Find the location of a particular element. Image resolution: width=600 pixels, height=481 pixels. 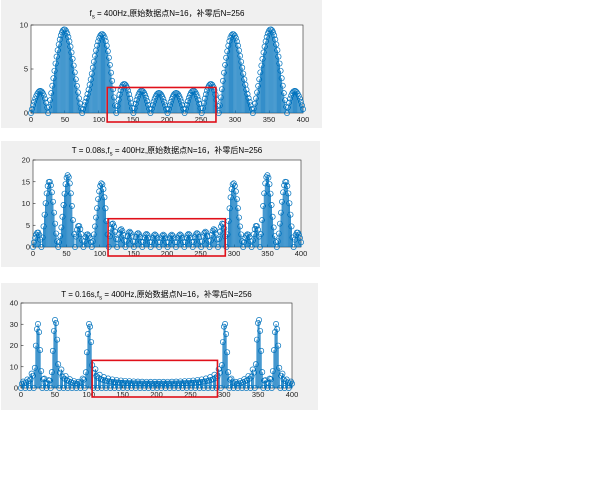

x-tick-label: 50 is located at coordinates (66, 253).